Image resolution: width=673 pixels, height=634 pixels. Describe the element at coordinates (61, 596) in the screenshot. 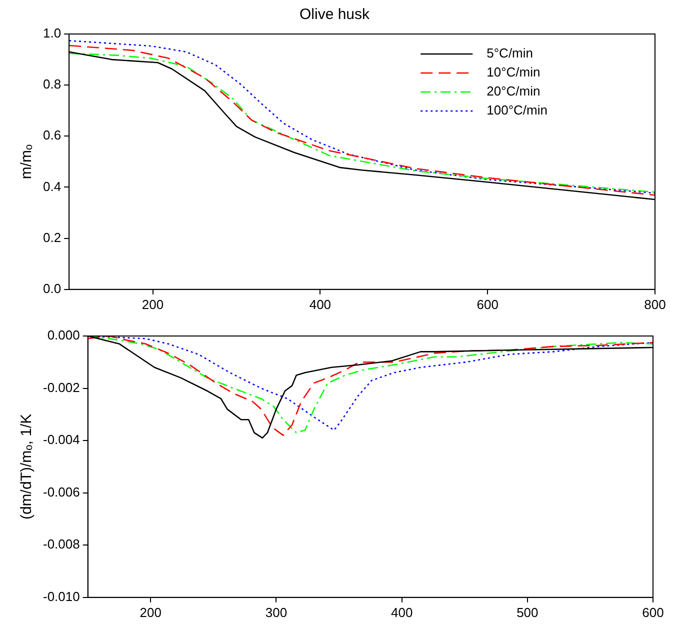

I see `y-tick-label: -0.010` at that location.